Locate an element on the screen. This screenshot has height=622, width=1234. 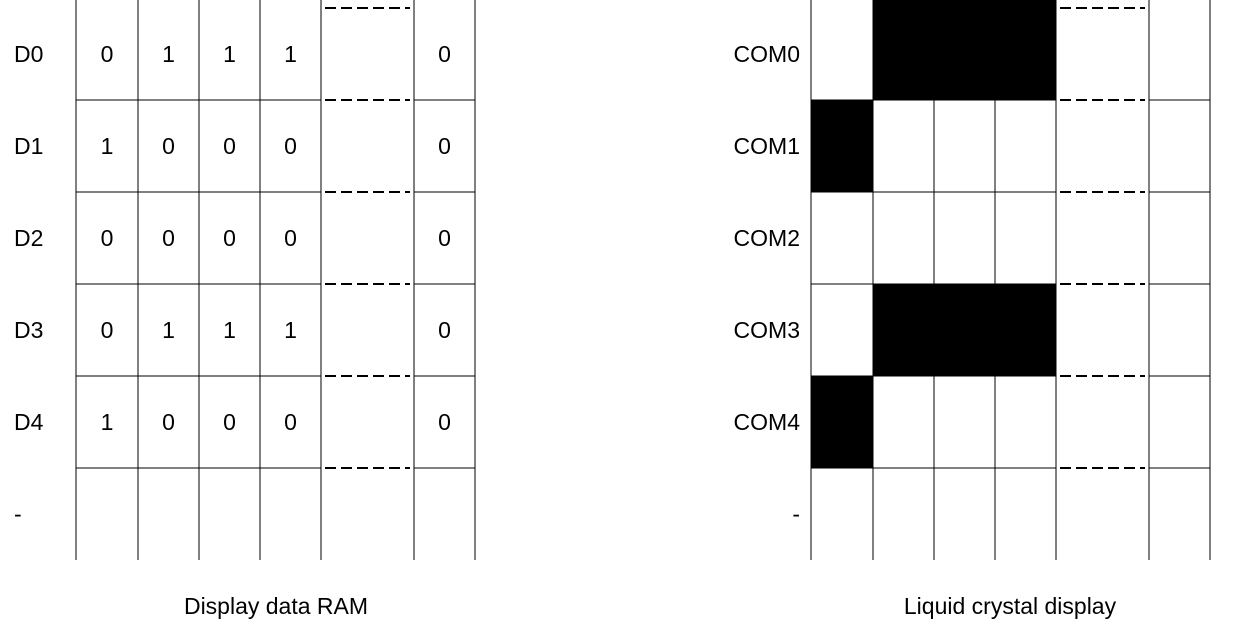
ram-row-label: D0 is located at coordinates (28, 54).